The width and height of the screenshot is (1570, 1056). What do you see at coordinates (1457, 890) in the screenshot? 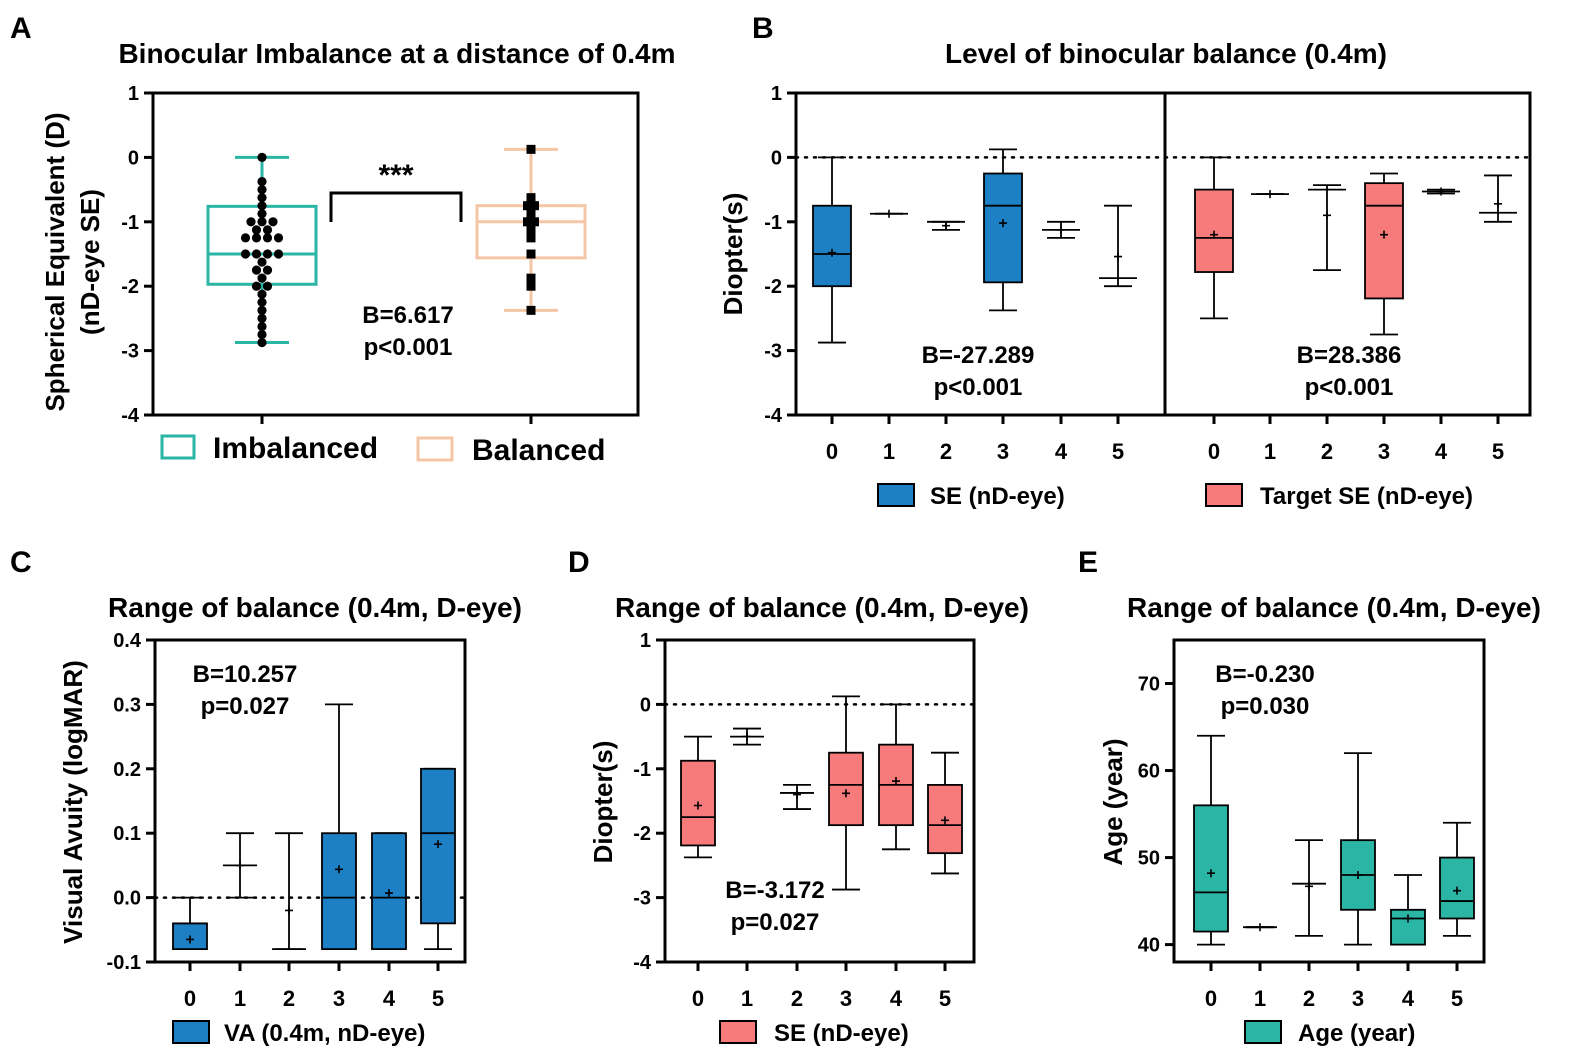
I see `panel-e-cat-5-mean-marker` at bounding box center [1457, 890].